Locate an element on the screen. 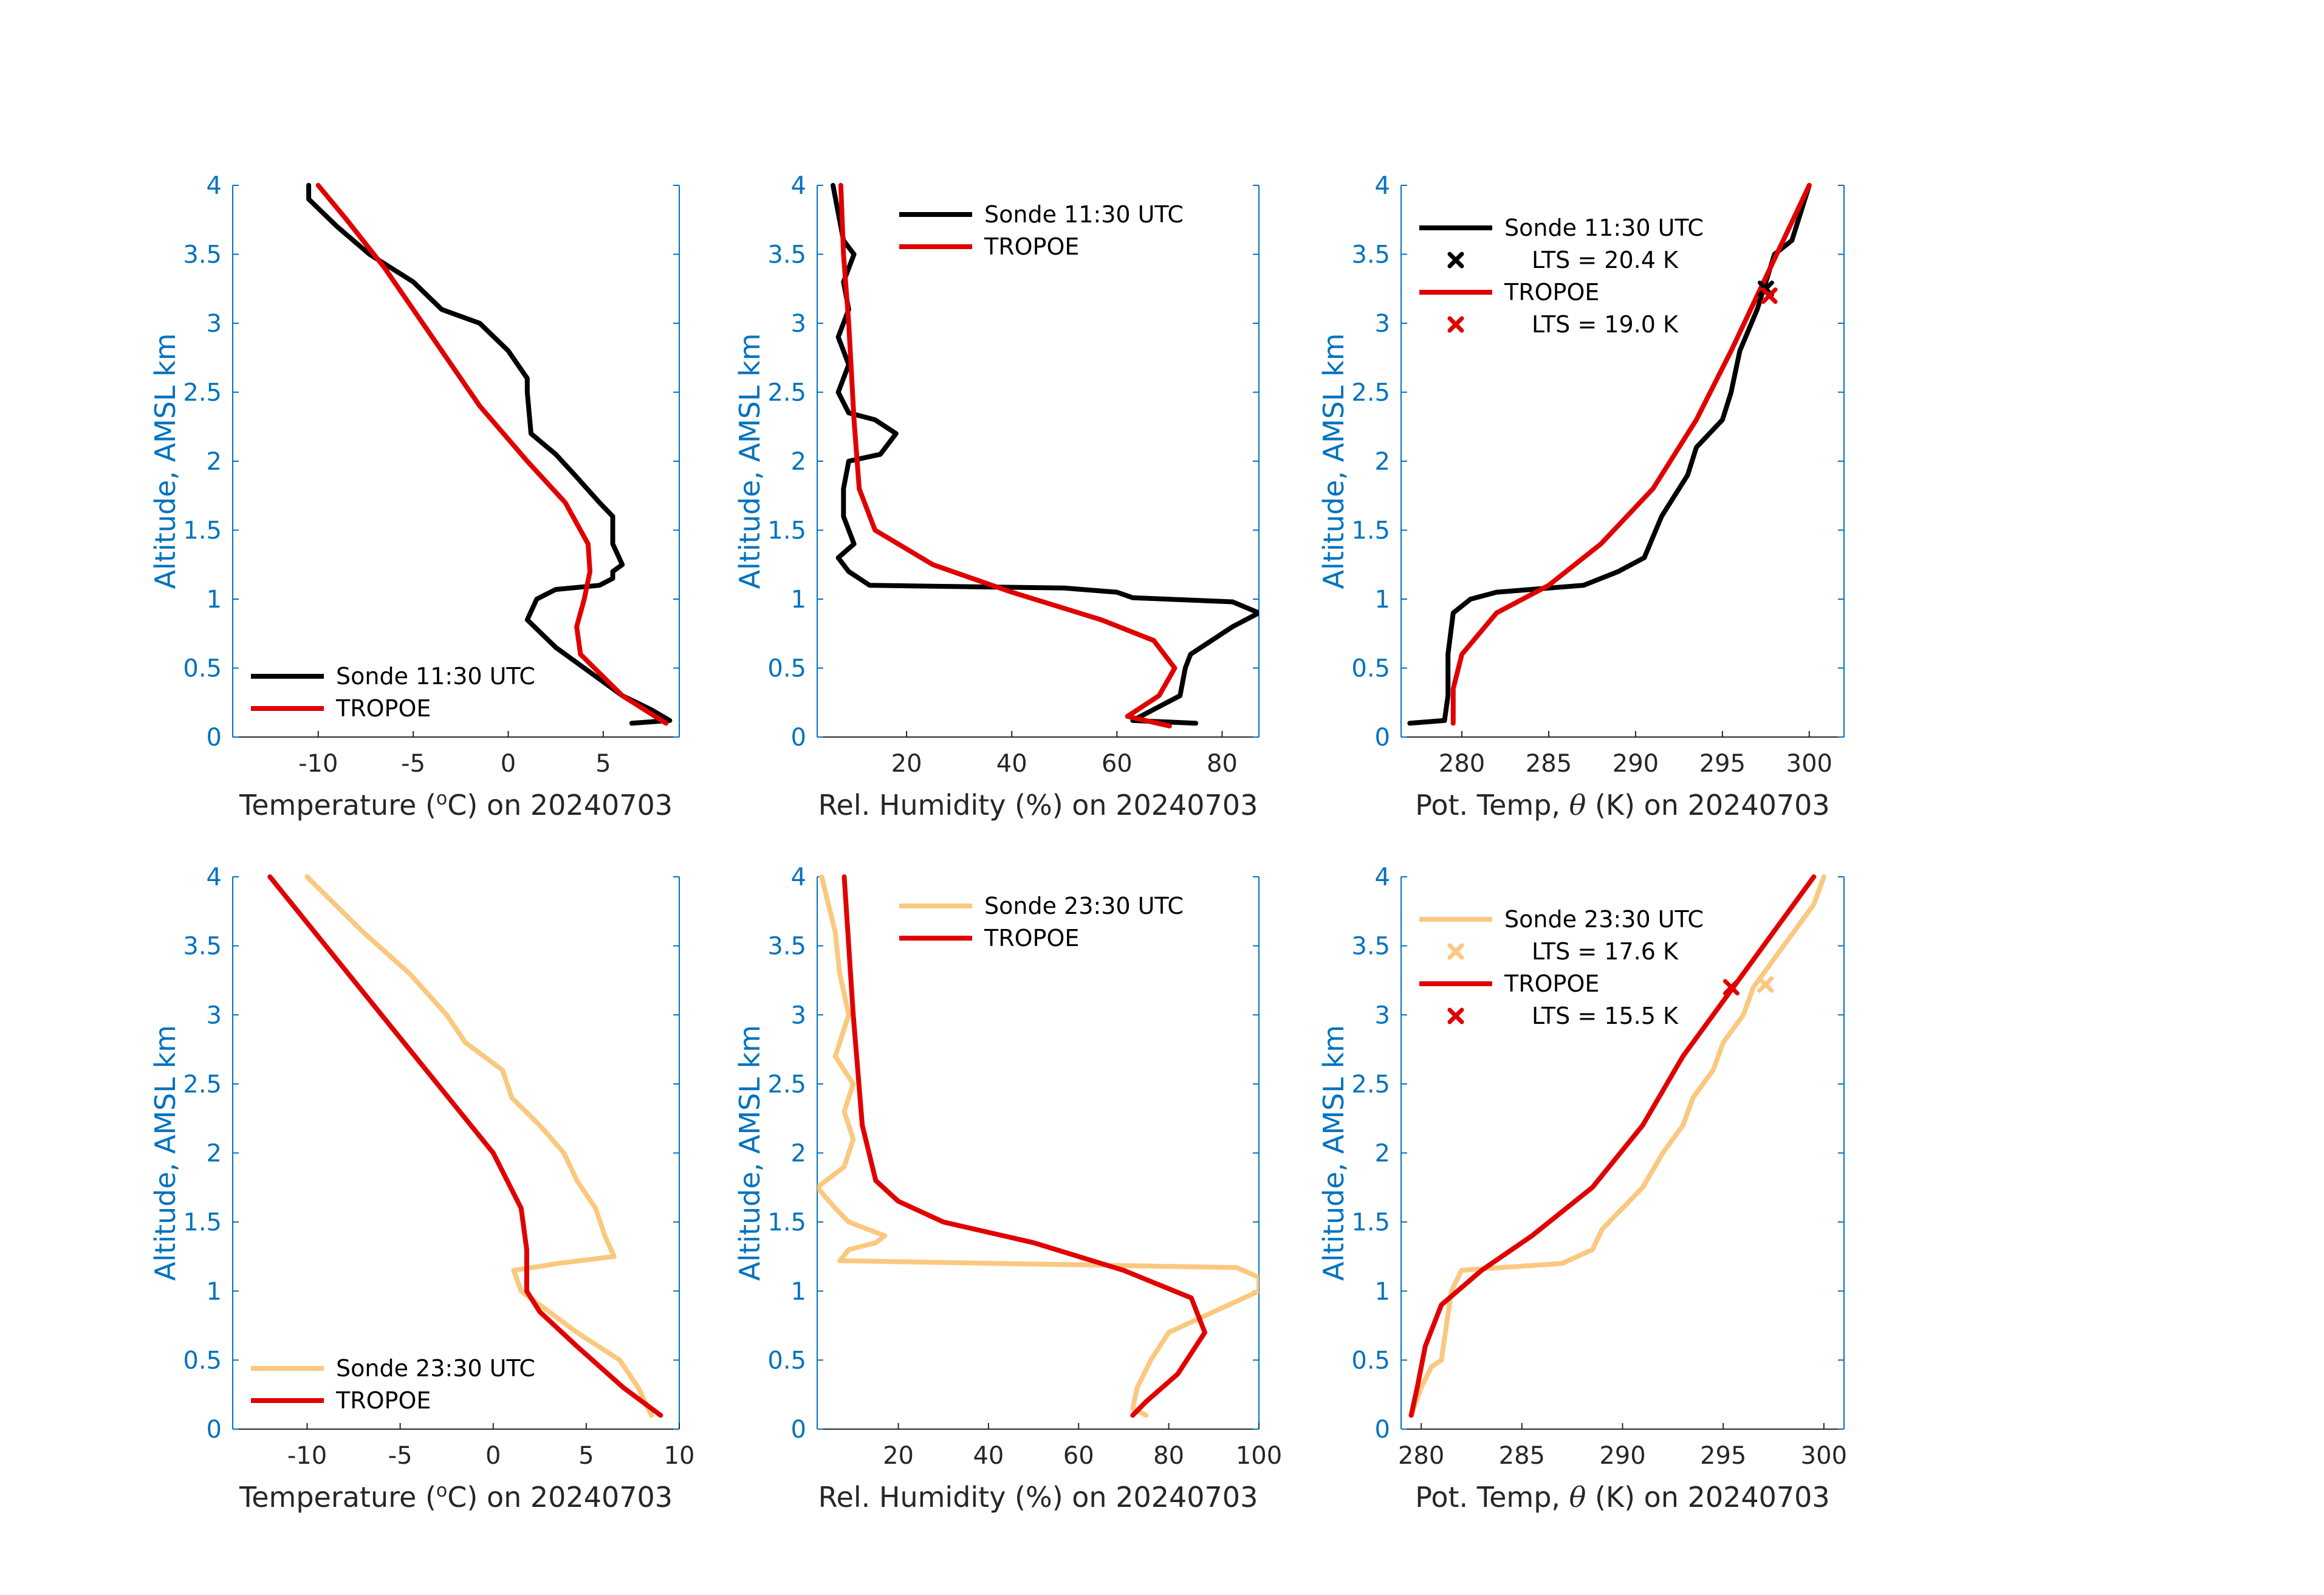  x-axis-label-part: o is located at coordinates (441, 1490).